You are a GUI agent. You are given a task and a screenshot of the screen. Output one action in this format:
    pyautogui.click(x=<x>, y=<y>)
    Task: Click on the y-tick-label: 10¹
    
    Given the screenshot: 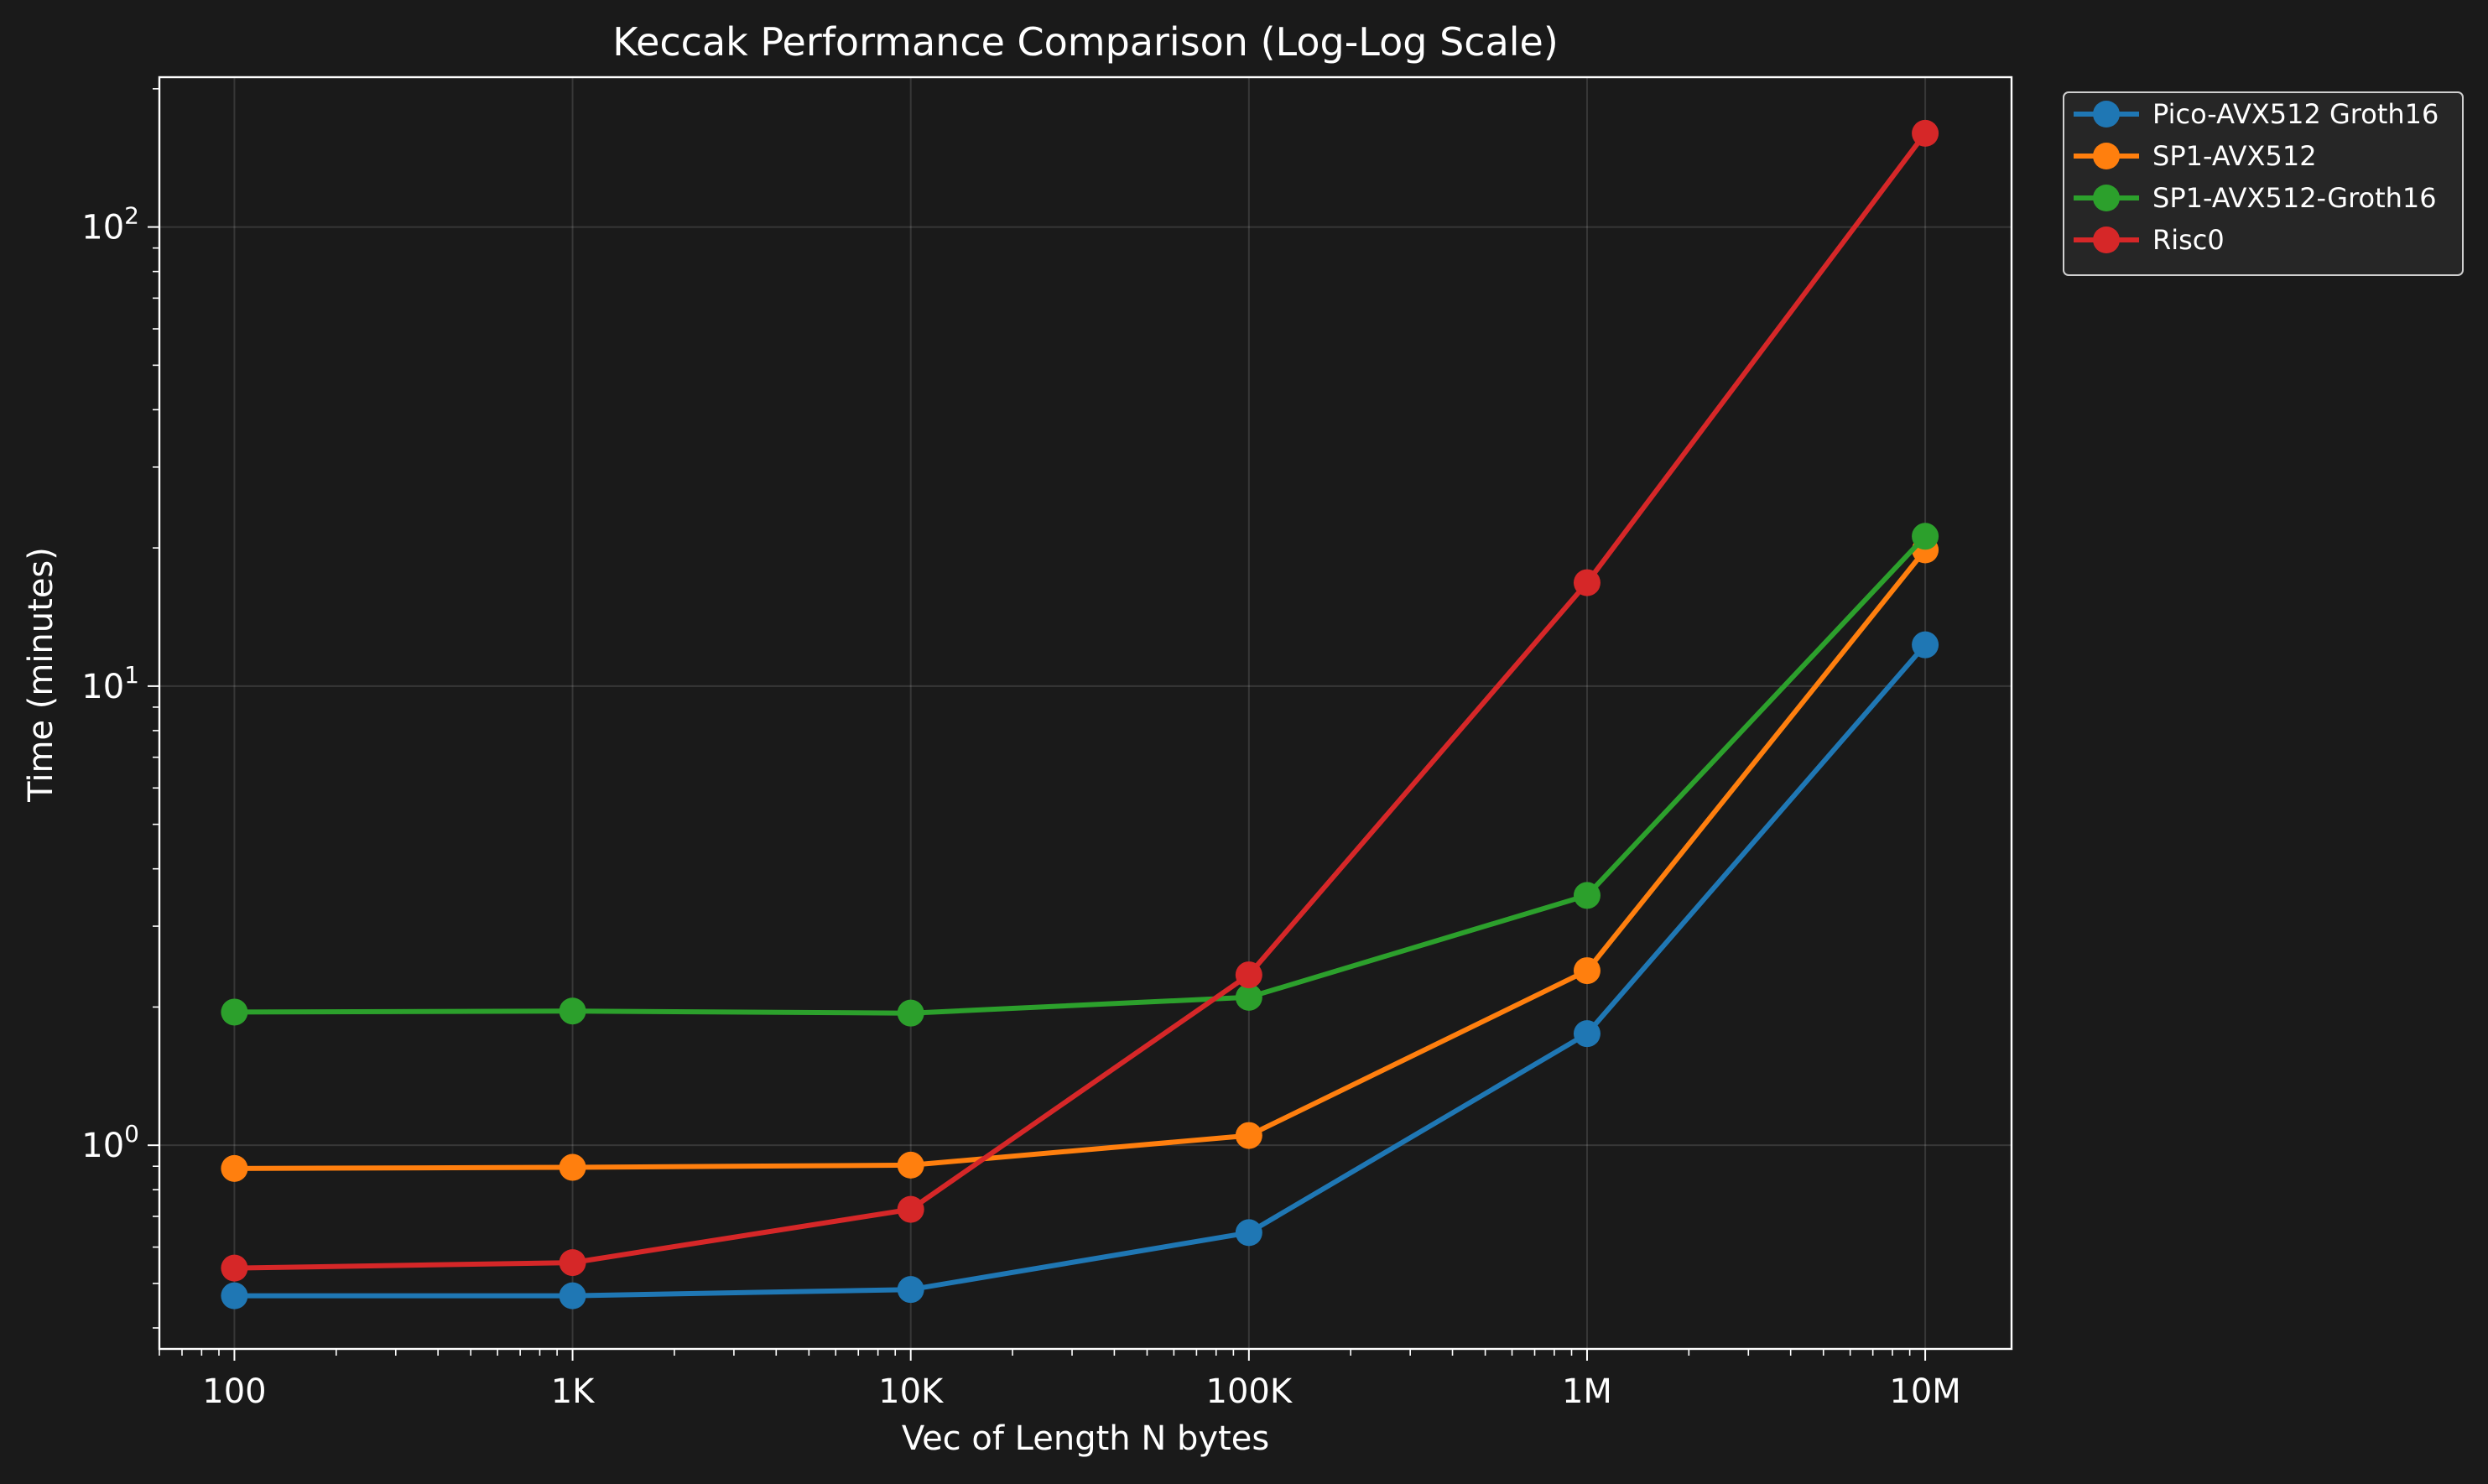 What is the action you would take?
    pyautogui.click(x=110, y=683)
    